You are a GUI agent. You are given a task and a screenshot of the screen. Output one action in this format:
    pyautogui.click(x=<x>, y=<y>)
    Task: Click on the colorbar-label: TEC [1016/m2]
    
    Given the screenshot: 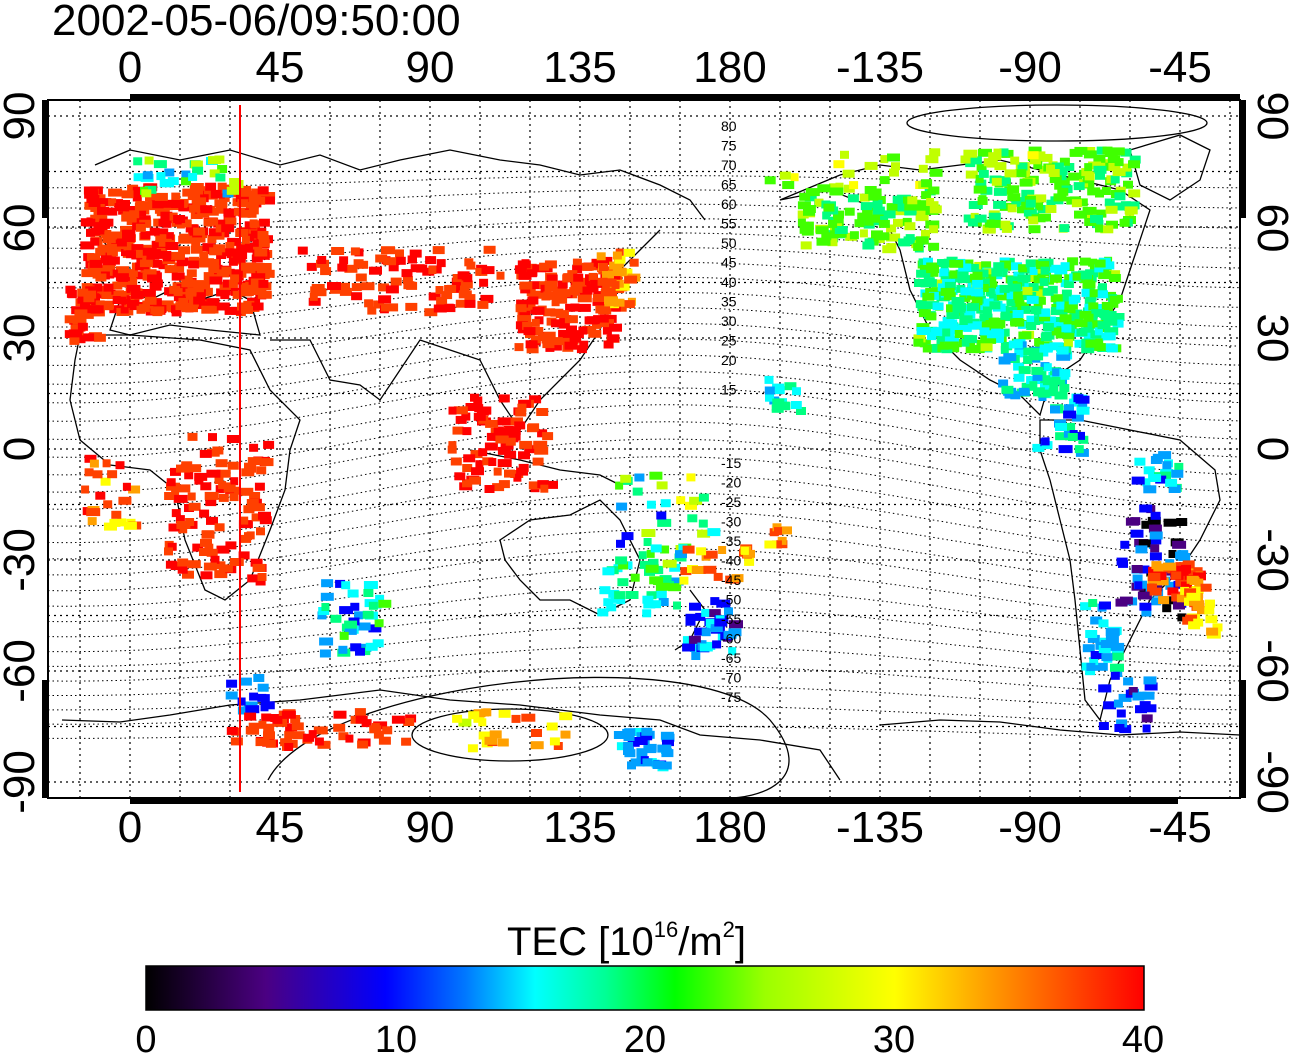 What is the action you would take?
    pyautogui.click(x=627, y=940)
    